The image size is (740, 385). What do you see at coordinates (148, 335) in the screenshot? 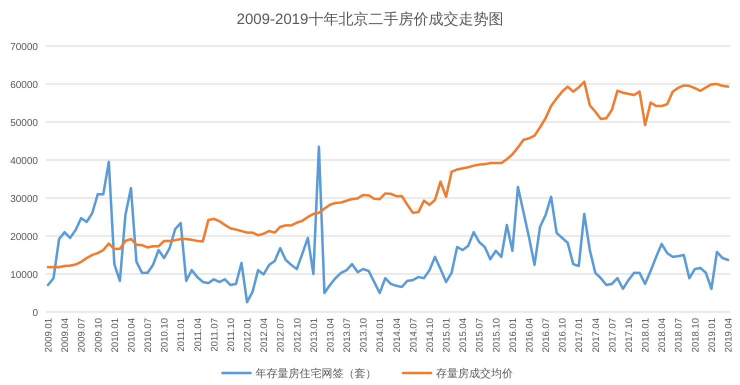
I see `x-tick-label: 2010.07` at bounding box center [148, 335].